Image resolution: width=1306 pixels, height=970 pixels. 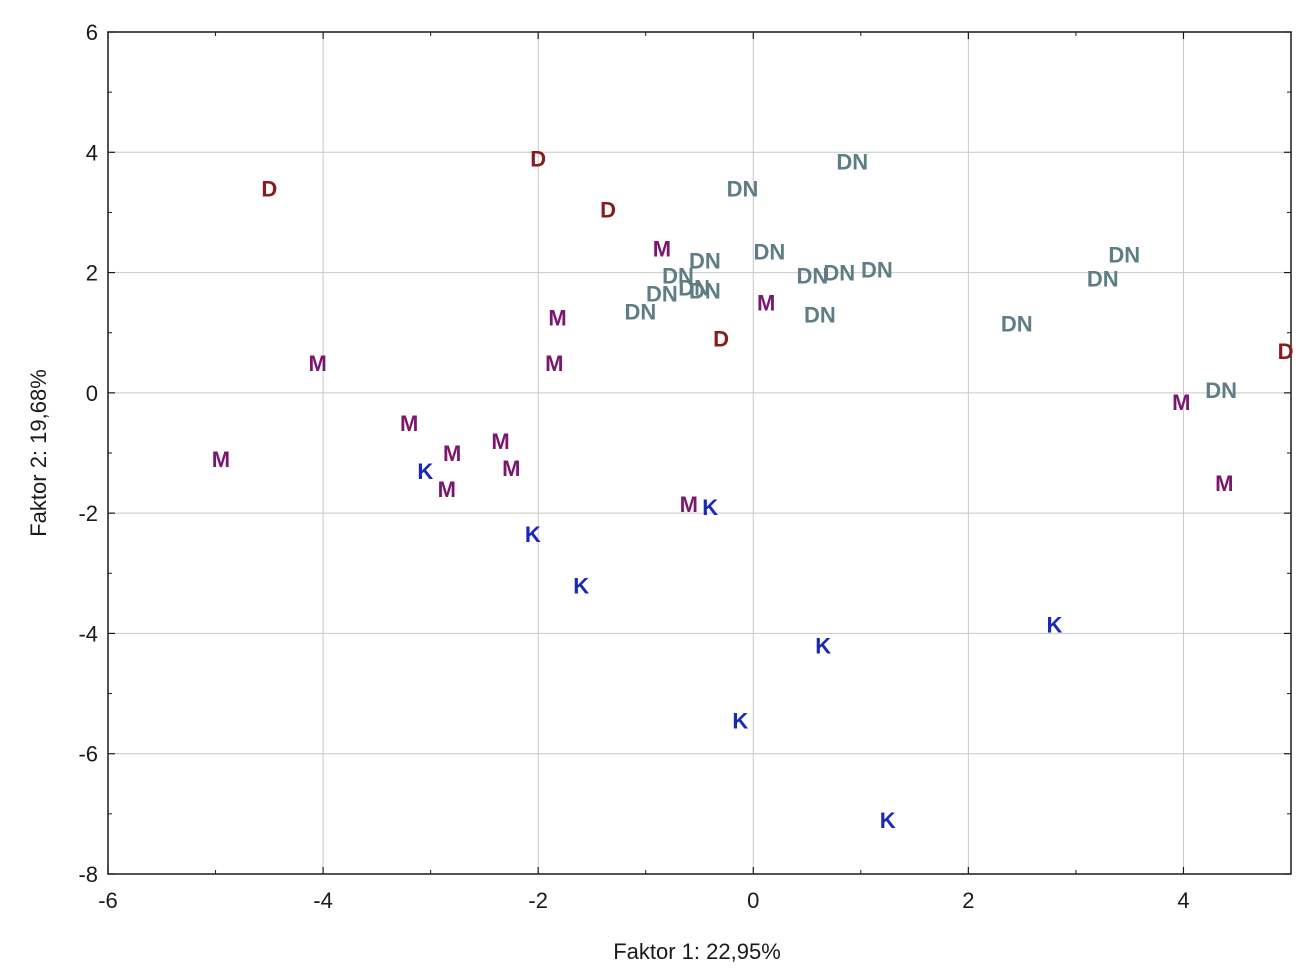 What do you see at coordinates (88, 513) in the screenshot?
I see `y-tick-label: -2` at bounding box center [88, 513].